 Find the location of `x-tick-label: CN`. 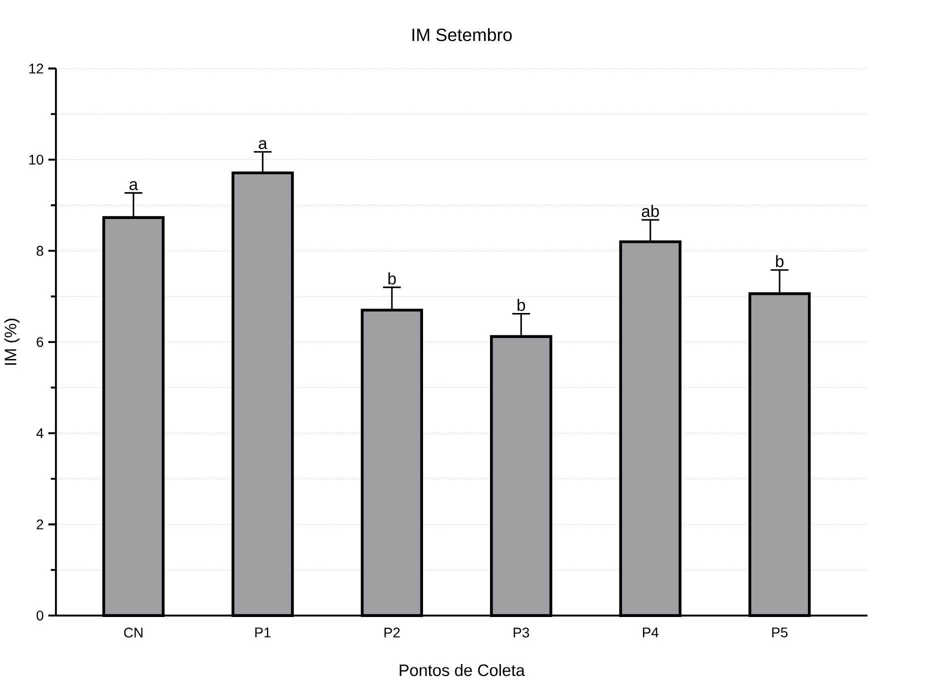

x-tick-label: CN is located at coordinates (133, 633).